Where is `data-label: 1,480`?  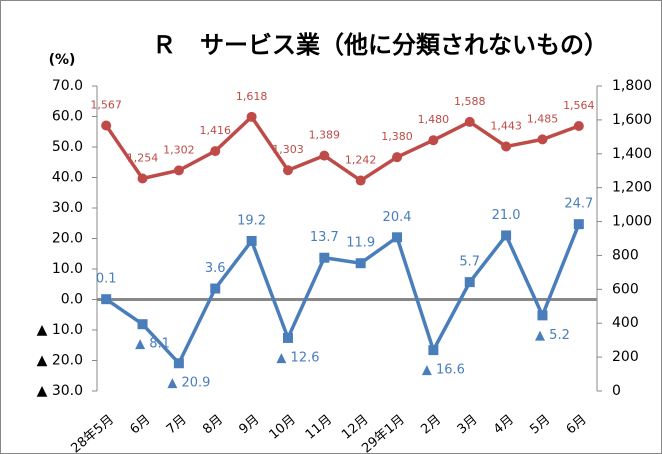
data-label: 1,480 is located at coordinates (434, 119).